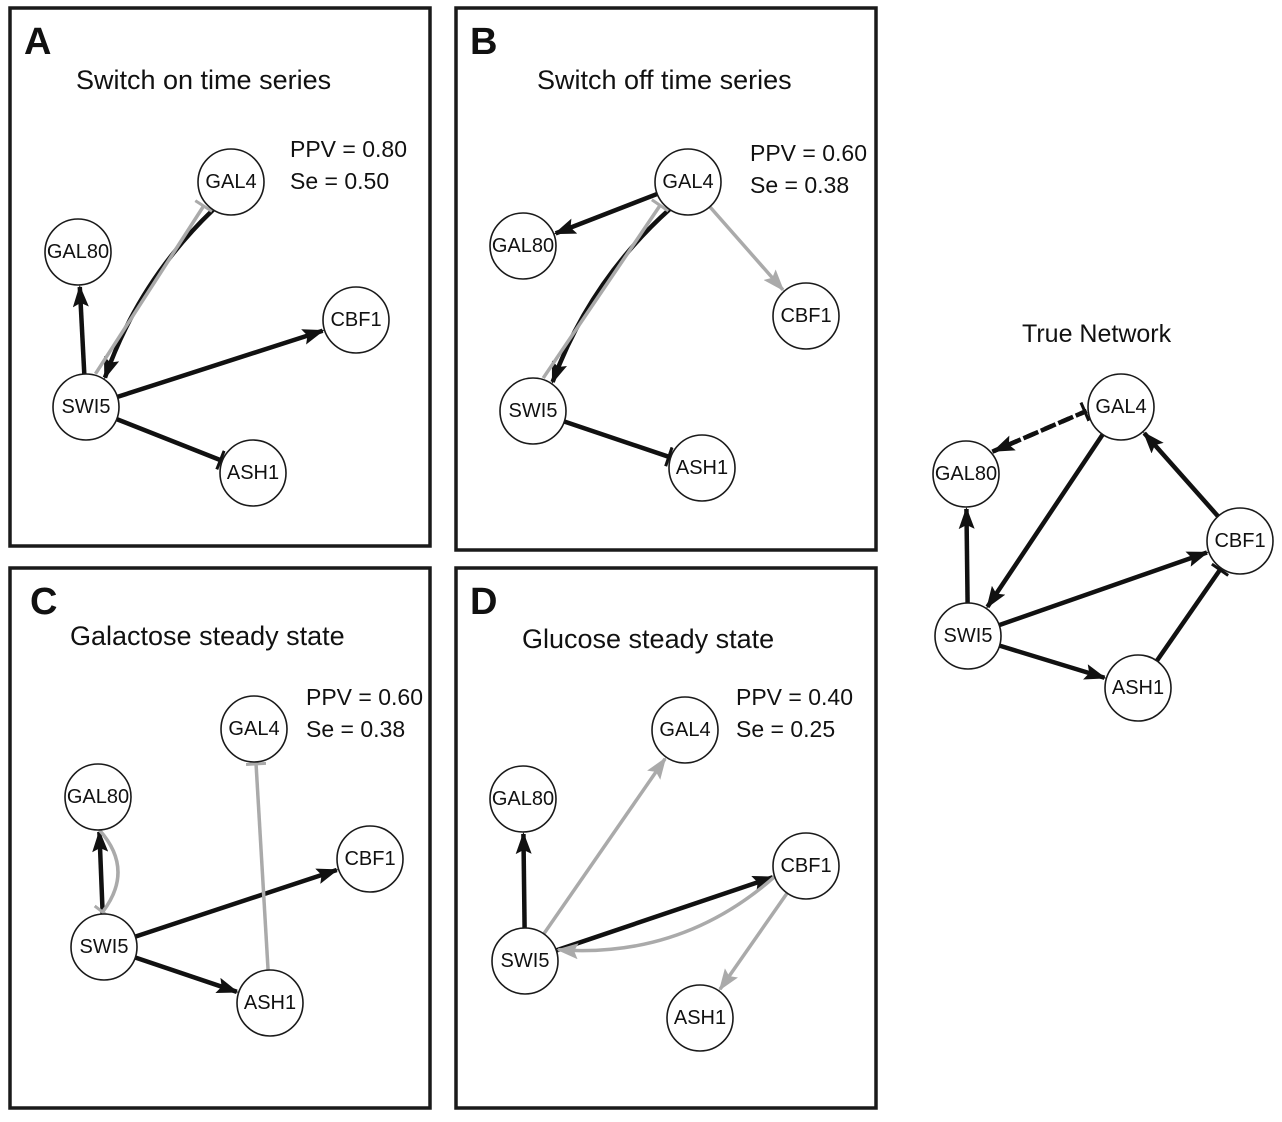  I want to click on panel-b-title: Switch off time series, so click(664, 80).